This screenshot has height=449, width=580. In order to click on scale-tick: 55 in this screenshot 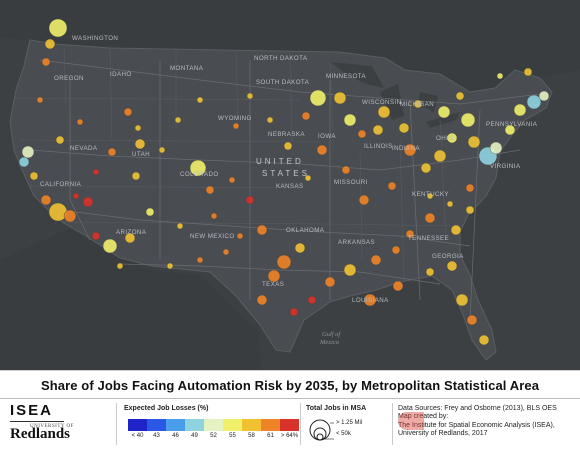, I will do `click(232, 436)`.